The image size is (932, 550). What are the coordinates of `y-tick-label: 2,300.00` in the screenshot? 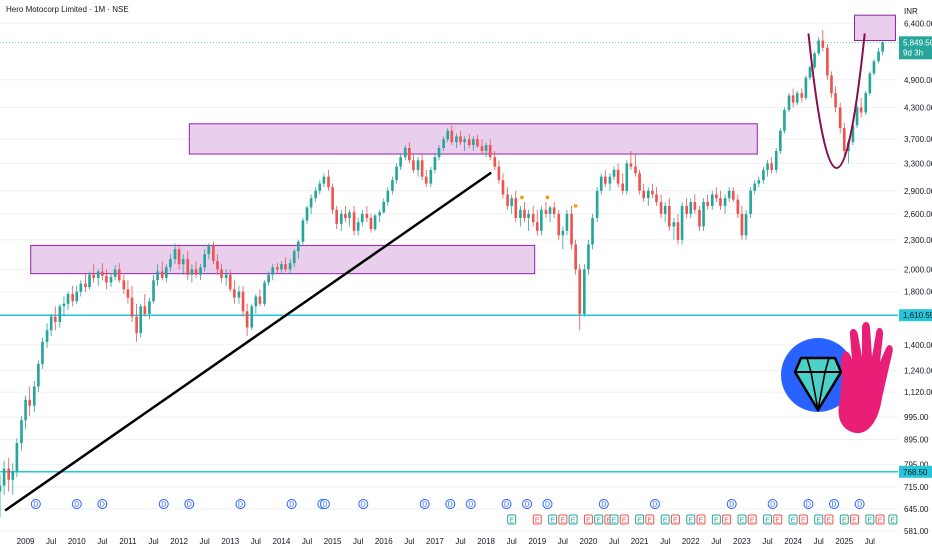 It's located at (918, 240).